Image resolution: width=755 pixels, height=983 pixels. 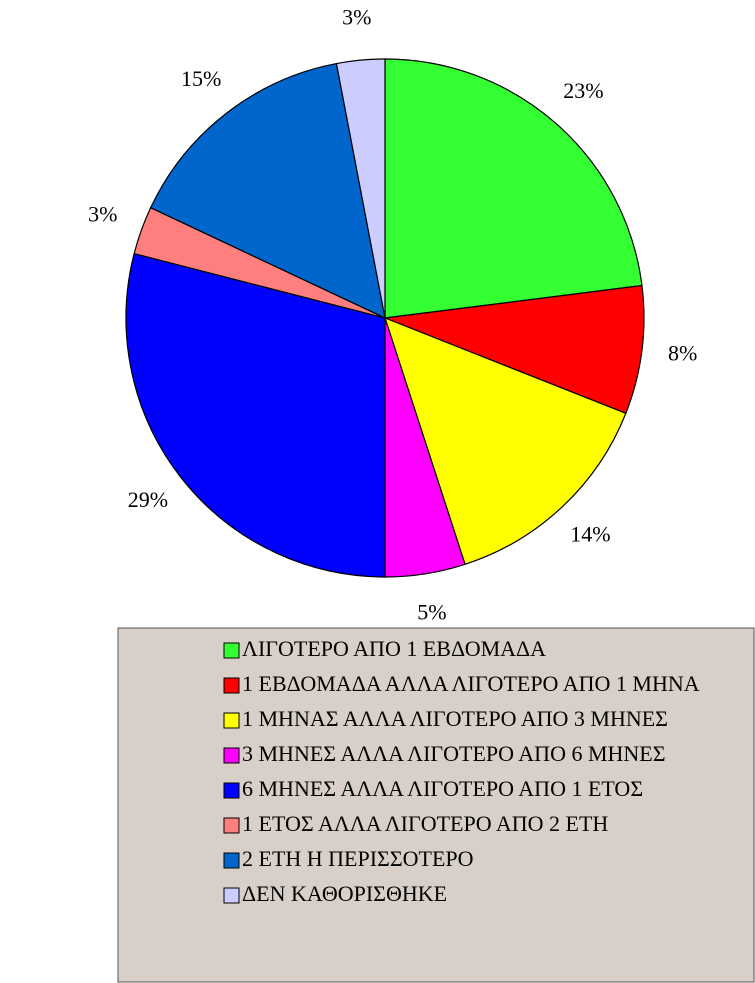 I want to click on data-label: 23%, so click(x=583, y=90).